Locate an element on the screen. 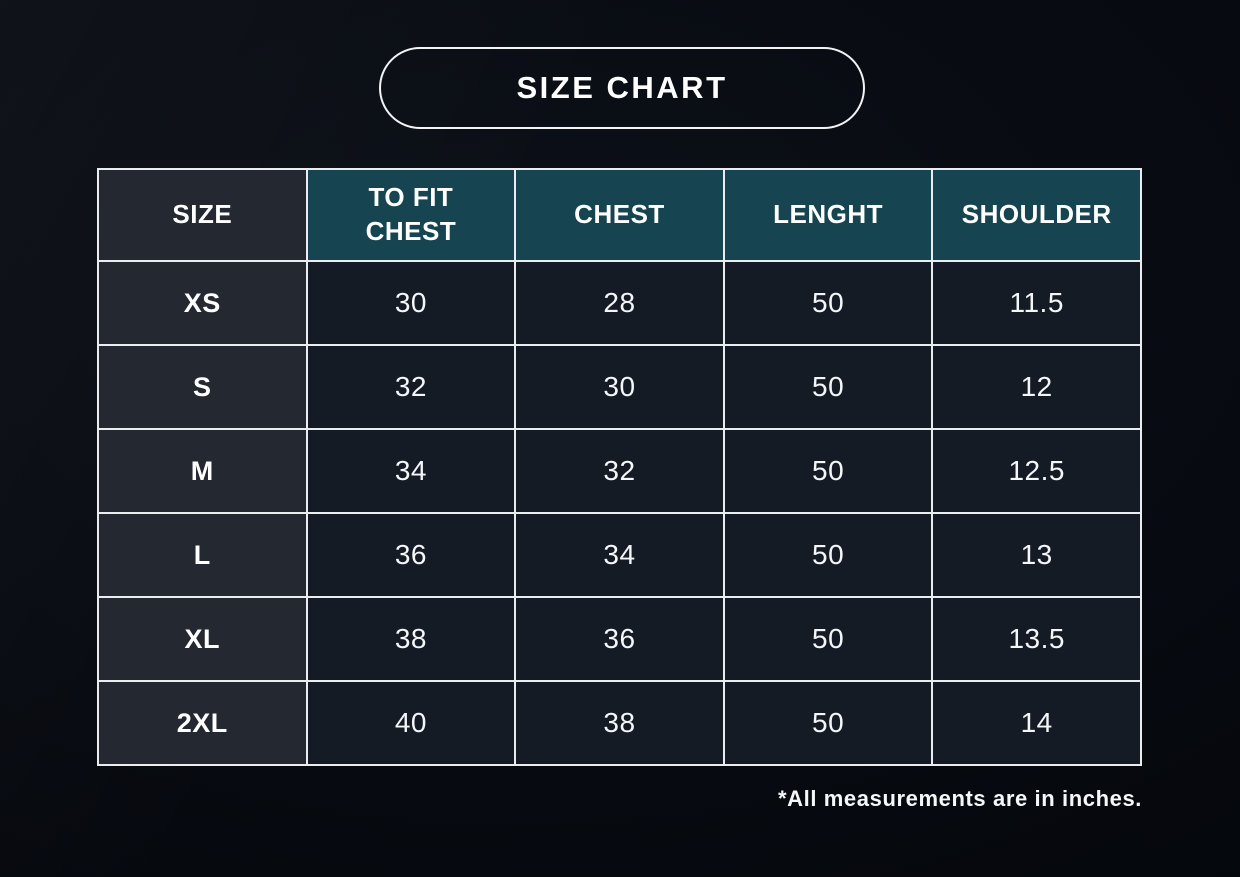 Image resolution: width=1240 pixels, height=877 pixels. size-label: XS is located at coordinates (202, 303).